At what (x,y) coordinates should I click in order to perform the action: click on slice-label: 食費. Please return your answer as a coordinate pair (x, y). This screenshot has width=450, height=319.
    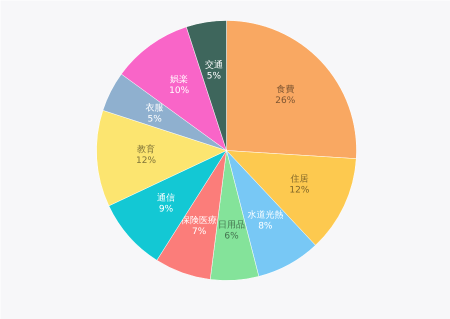
    Looking at the image, I should click on (285, 89).